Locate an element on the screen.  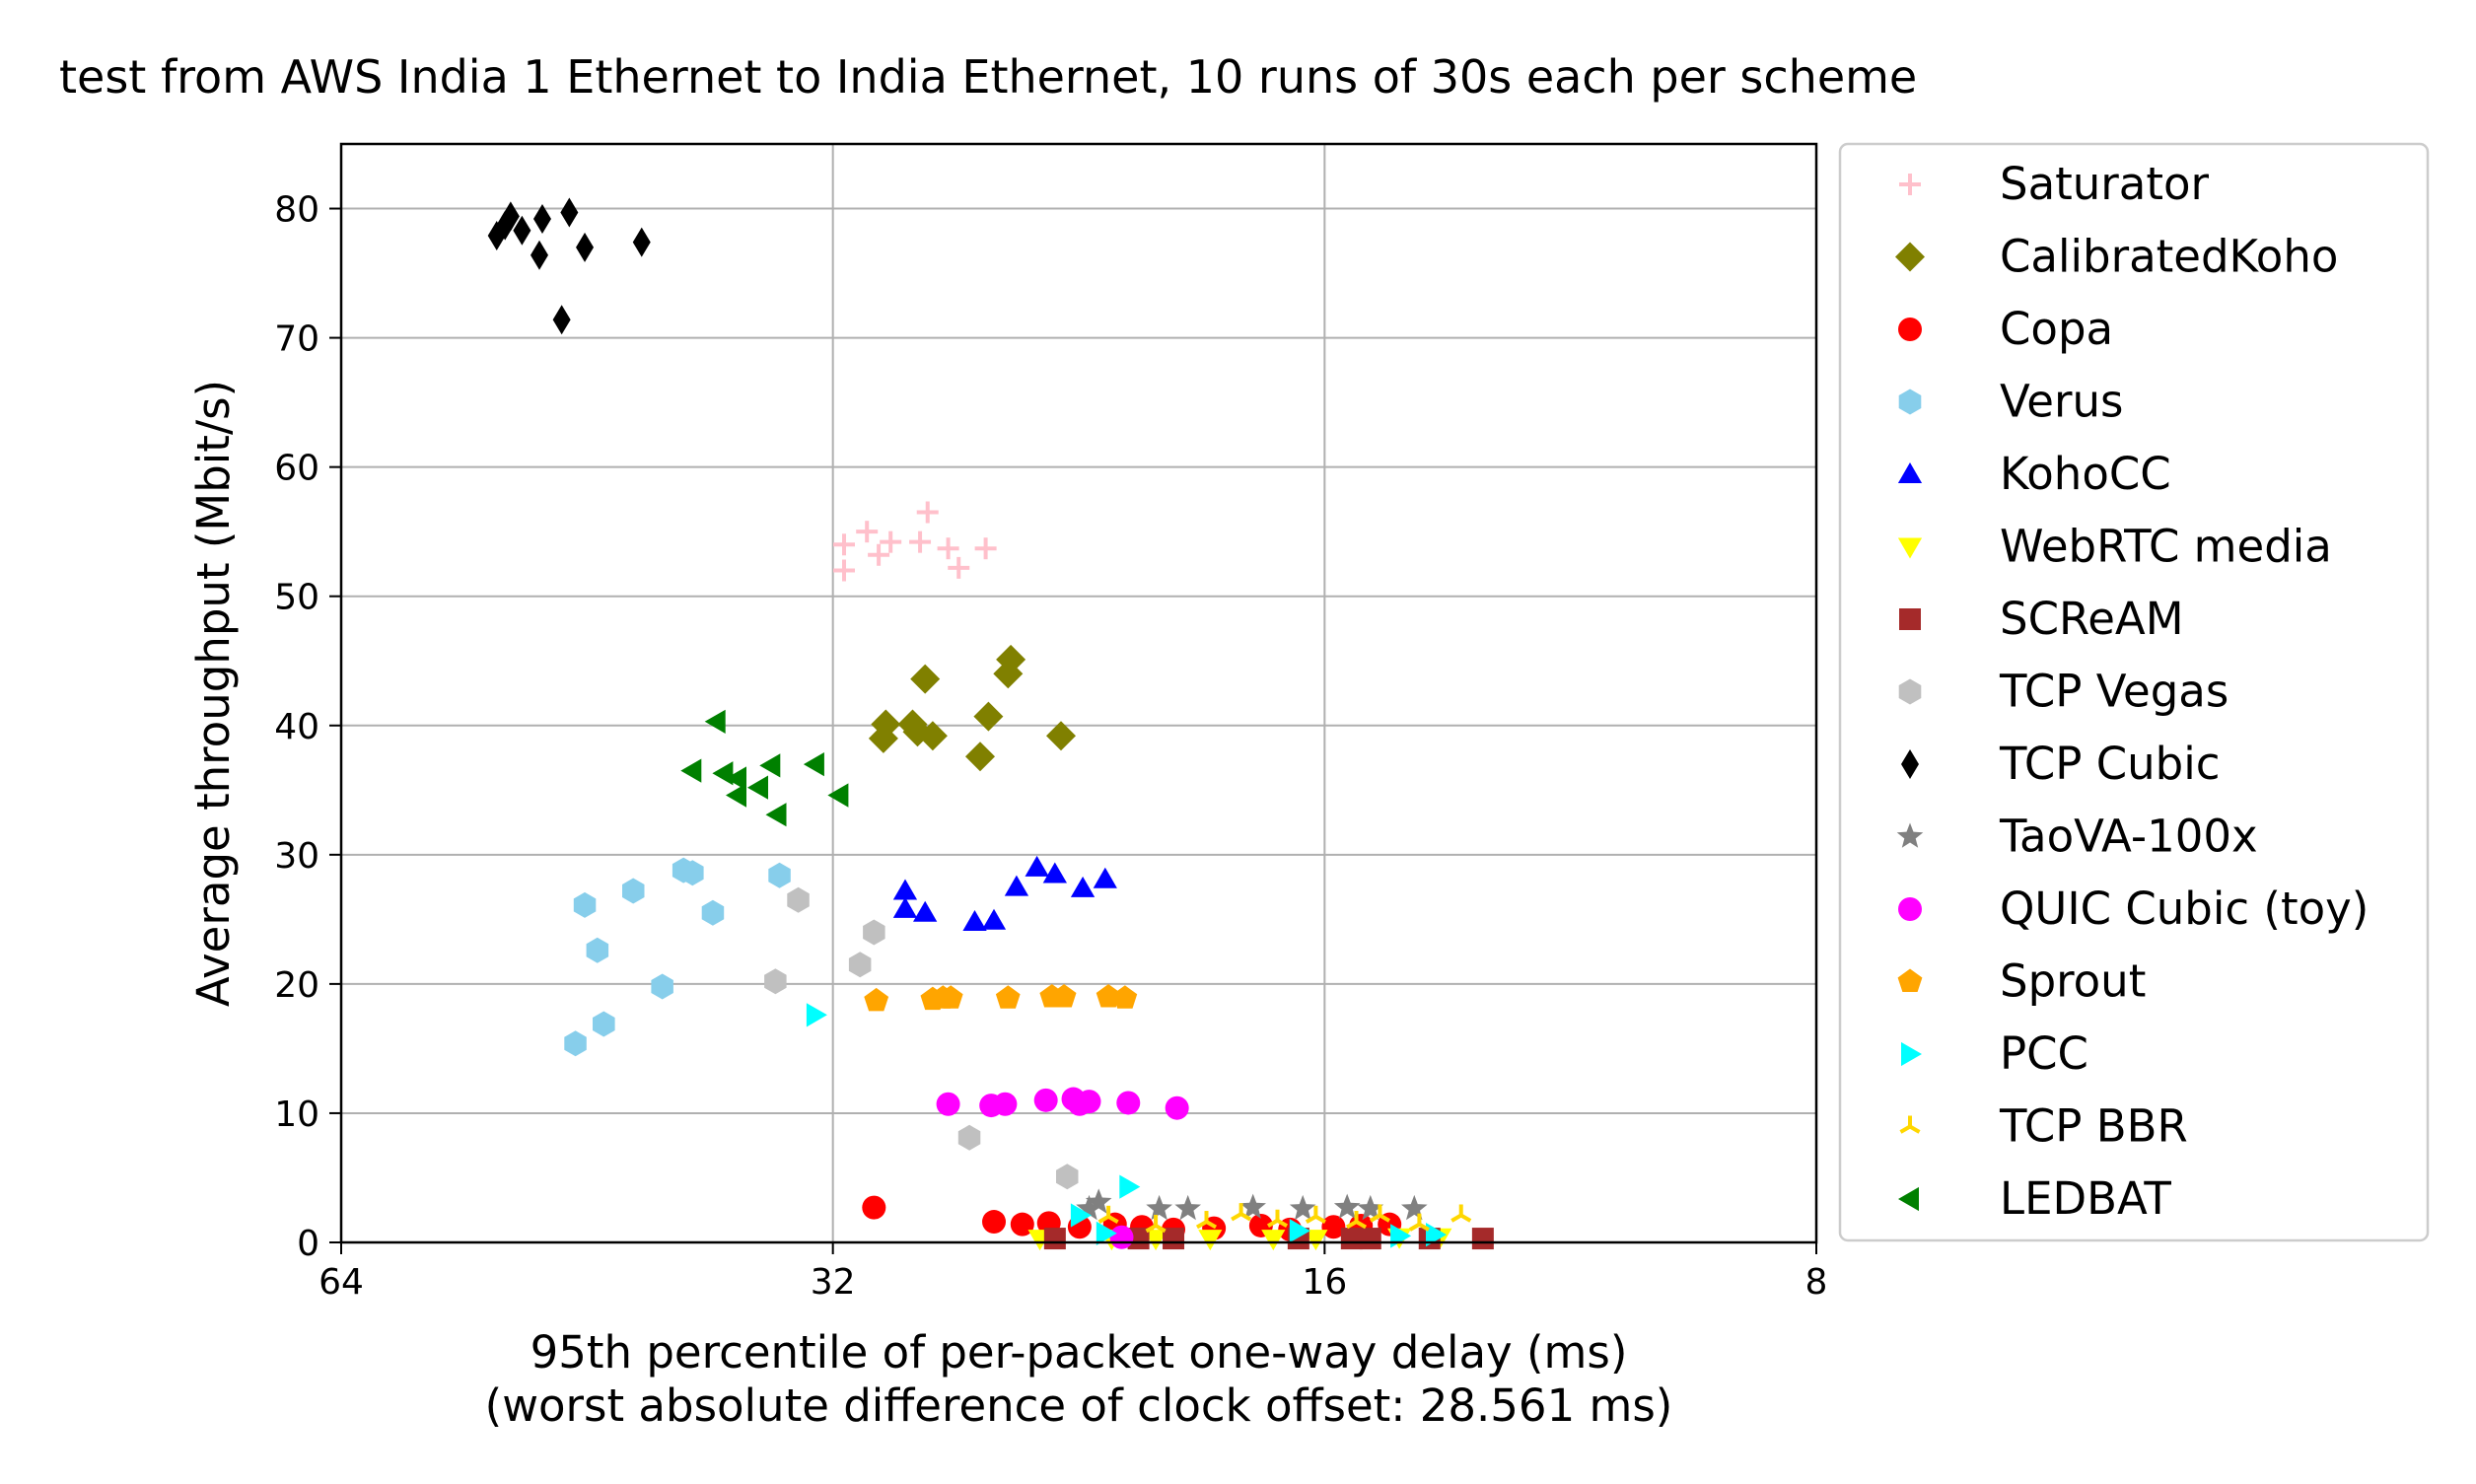
x-tick-label: 64 is located at coordinates (341, 1282).